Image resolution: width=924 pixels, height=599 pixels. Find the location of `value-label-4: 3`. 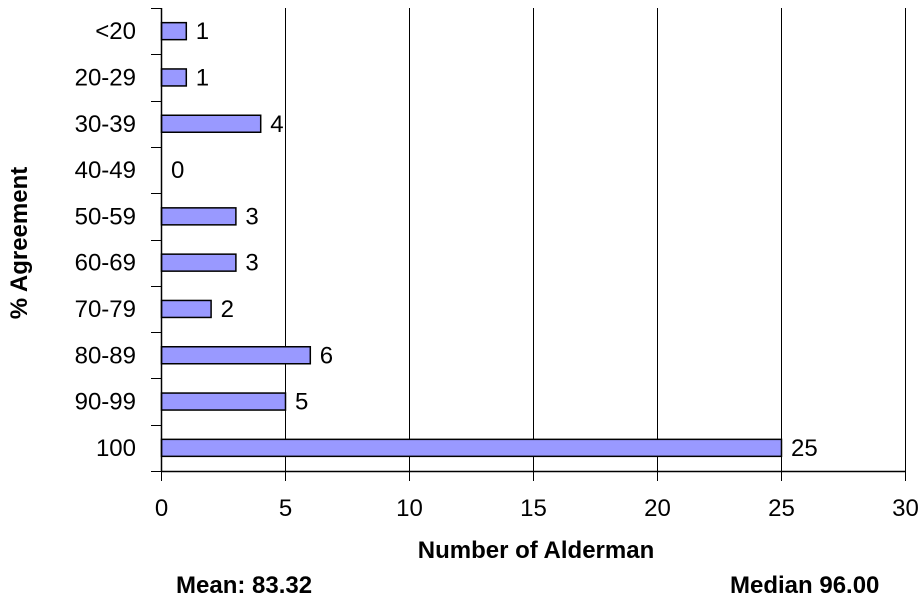

value-label-4: 3 is located at coordinates (251, 216).